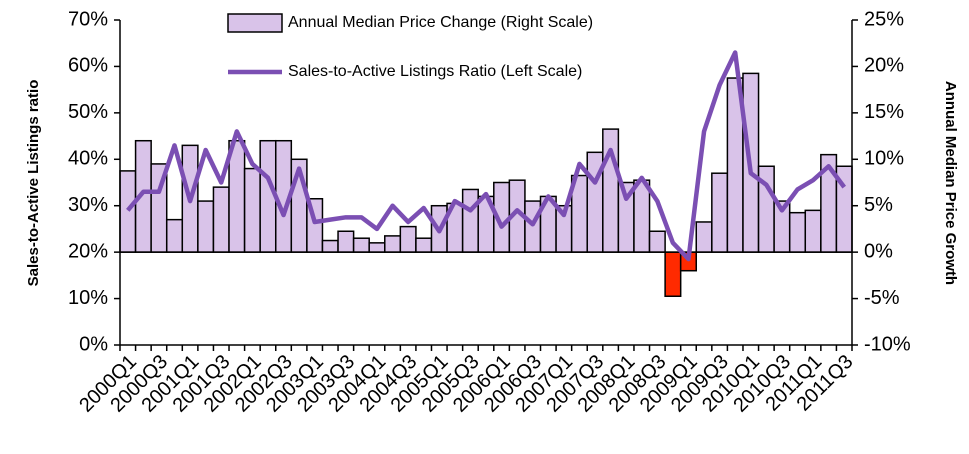 The height and width of the screenshot is (454, 969). What do you see at coordinates (884, 159) in the screenshot?
I see `y2-tick-label: 10%` at bounding box center [884, 159].